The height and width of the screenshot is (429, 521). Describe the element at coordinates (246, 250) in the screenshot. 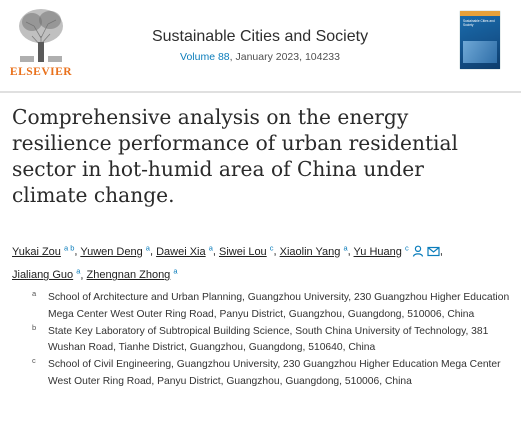

I see `author: Siwei Lou c` at that location.